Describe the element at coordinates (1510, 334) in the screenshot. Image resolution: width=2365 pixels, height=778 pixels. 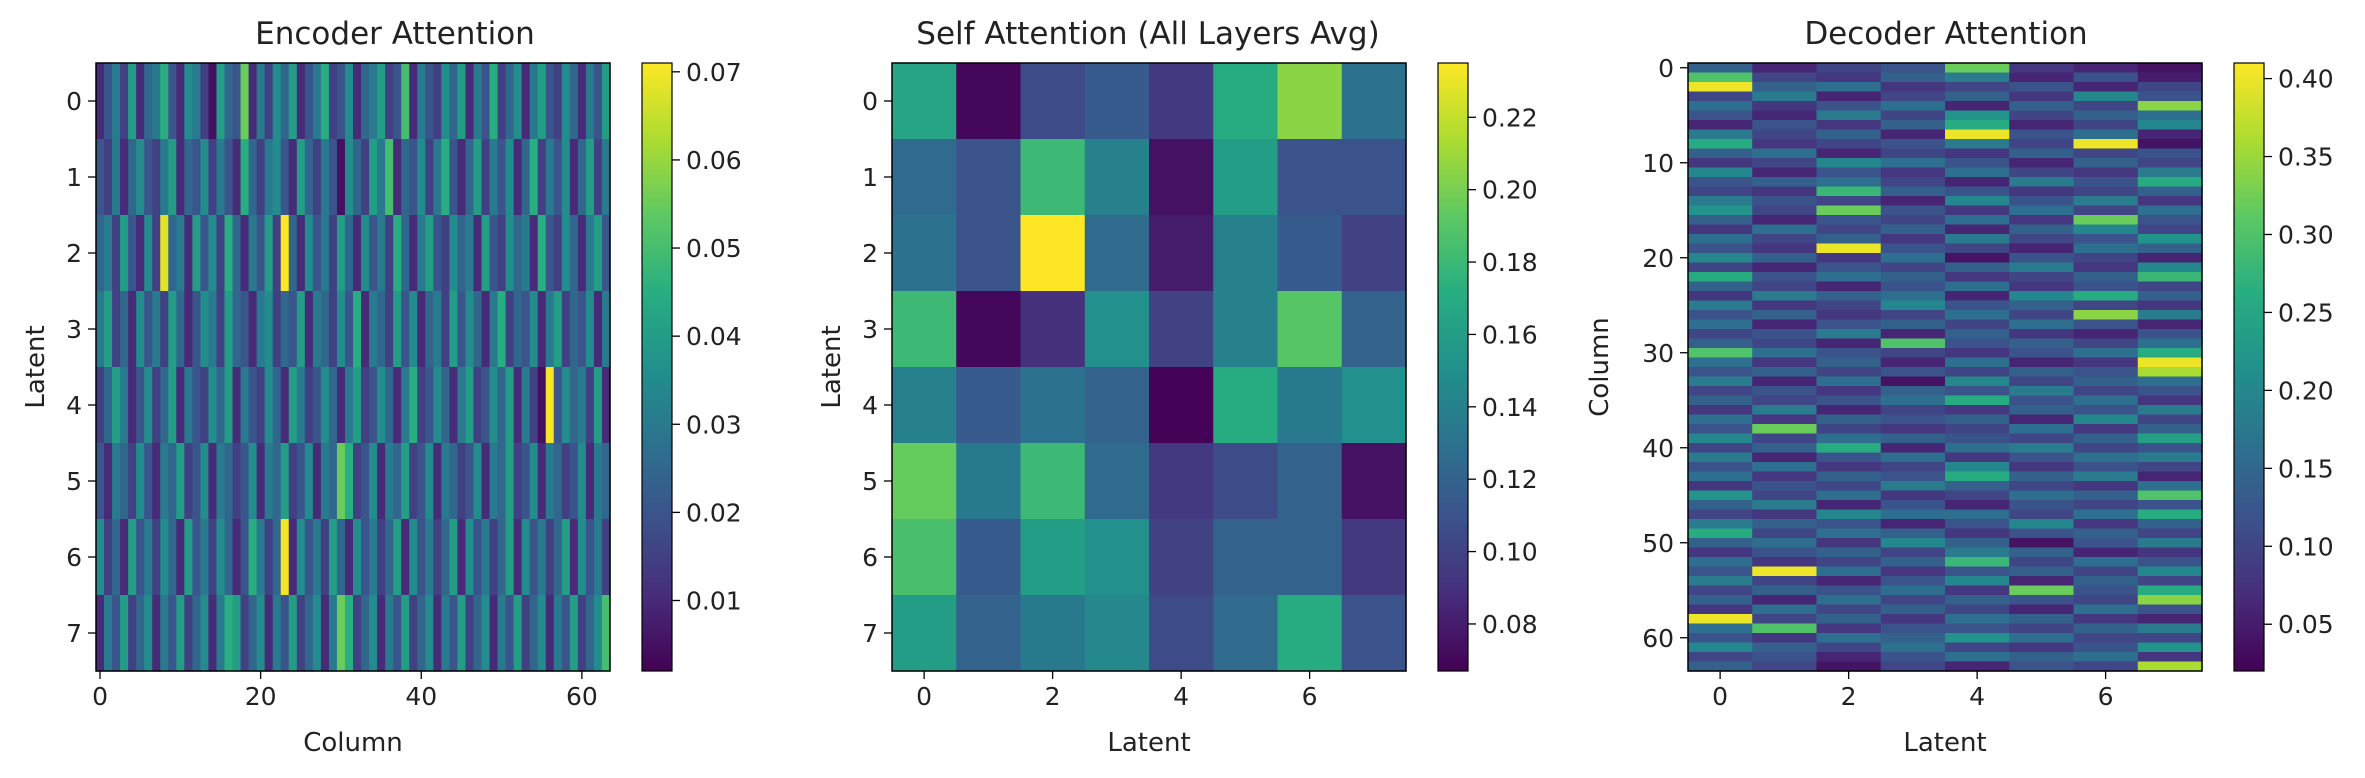
I see `colorbar-tick-label: 0.16` at that location.